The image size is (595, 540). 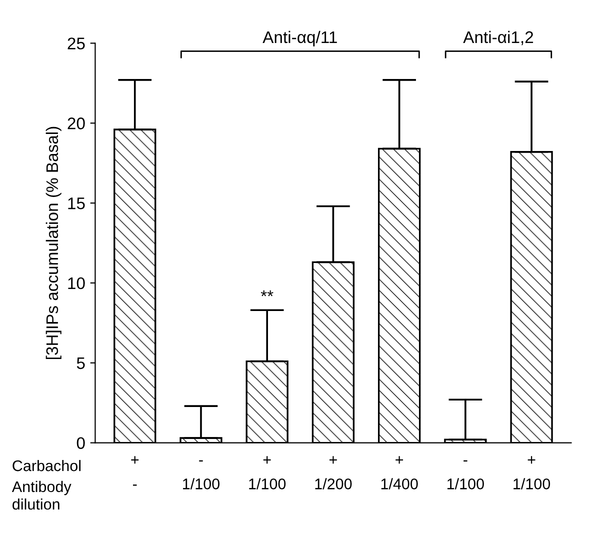 I want to click on y-tick-label: 10, so click(x=76, y=283).